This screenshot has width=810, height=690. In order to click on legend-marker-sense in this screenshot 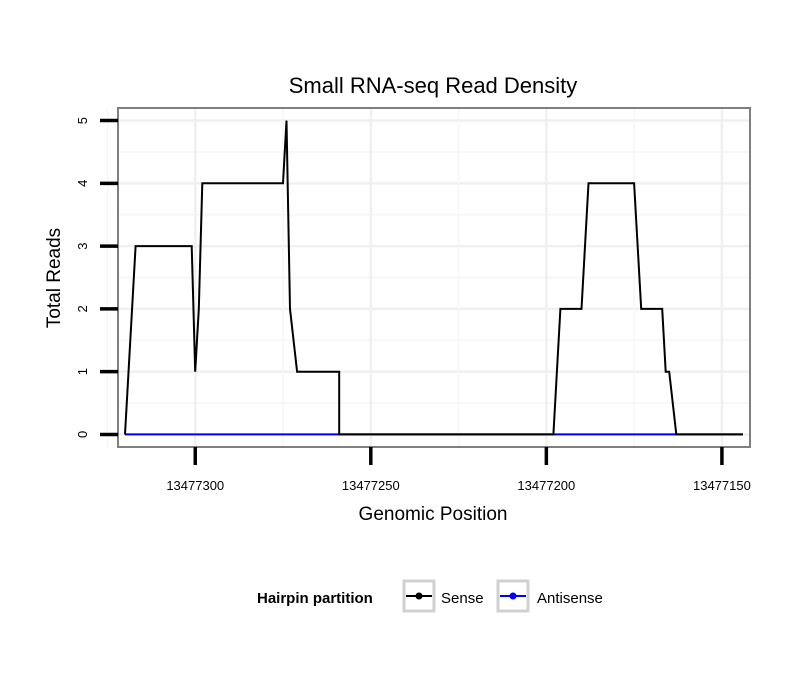, I will do `click(419, 596)`.